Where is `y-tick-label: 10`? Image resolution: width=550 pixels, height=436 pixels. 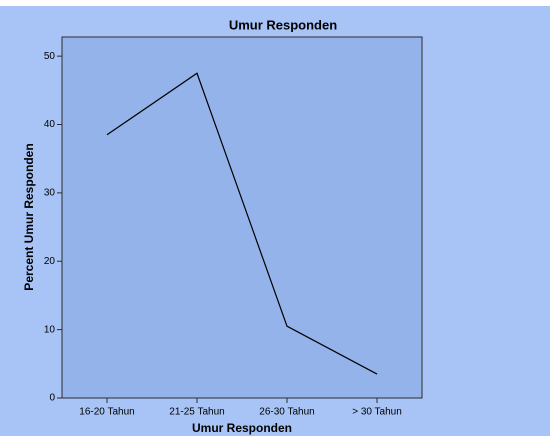 y-tick-label: 10 is located at coordinates (50, 329).